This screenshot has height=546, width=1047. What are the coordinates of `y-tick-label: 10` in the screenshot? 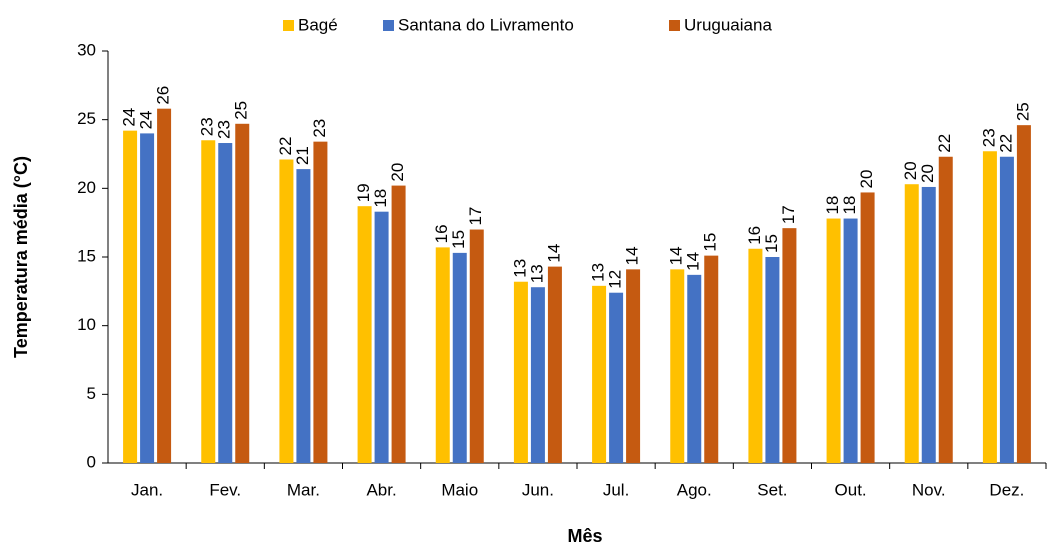 It's located at (86, 324).